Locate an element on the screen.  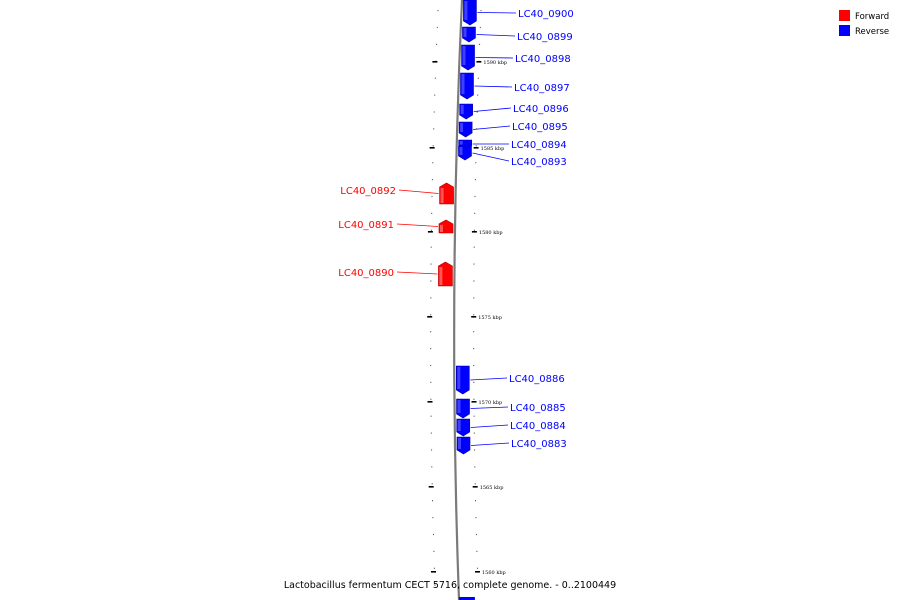
gene-label: LC40_0896 is located at coordinates (541, 109).